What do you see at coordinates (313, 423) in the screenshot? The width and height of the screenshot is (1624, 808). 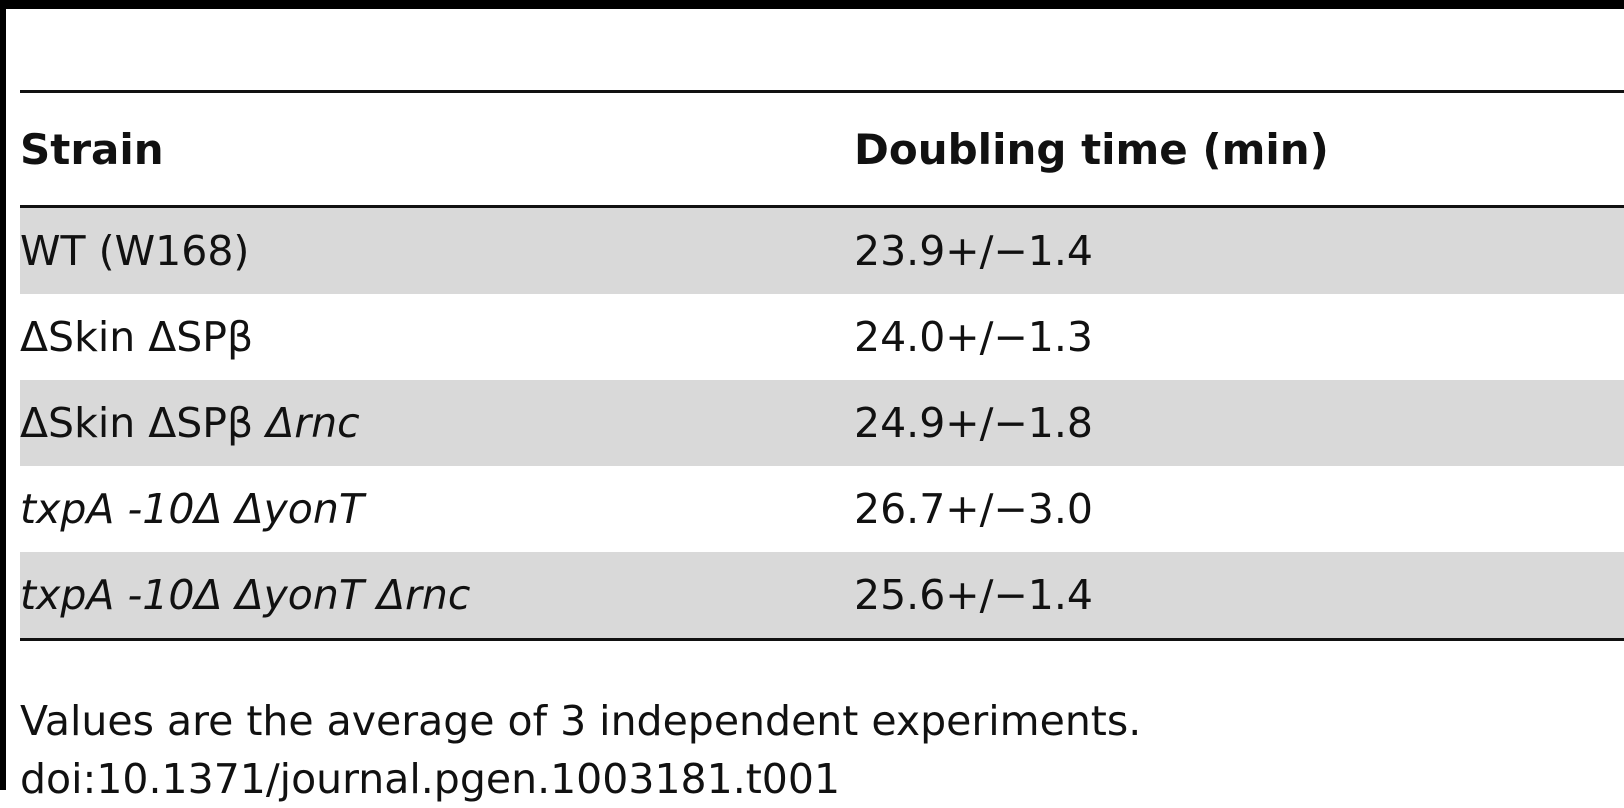 I see `strain-text: Δrnc` at bounding box center [313, 423].